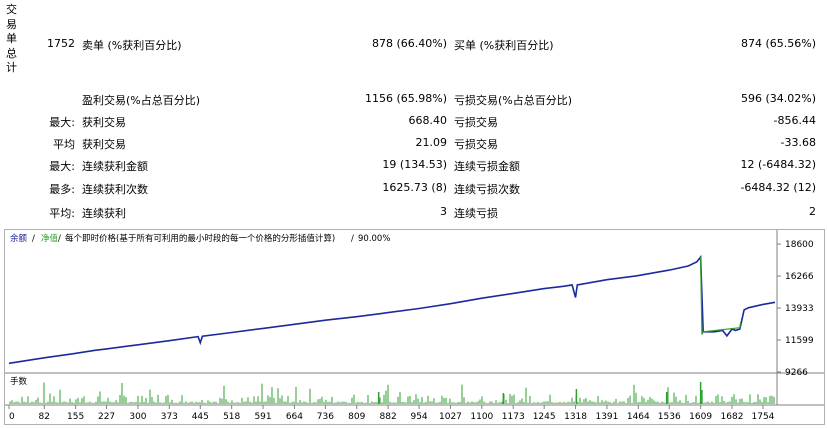  Describe the element at coordinates (388, 417) in the screenshot. I see `x-tick-label: 882` at that location.